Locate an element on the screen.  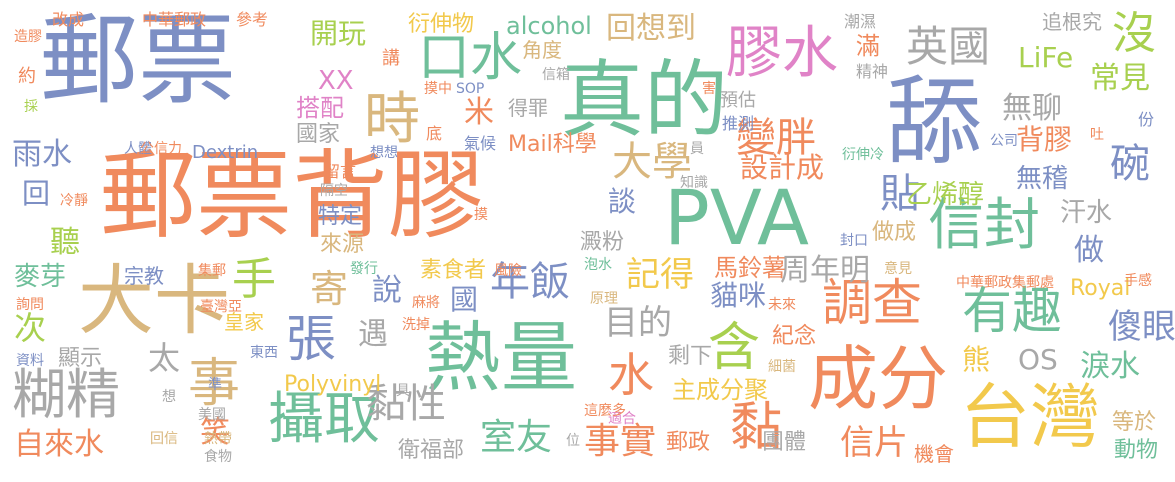
word: 常見 is located at coordinates (1120, 78).